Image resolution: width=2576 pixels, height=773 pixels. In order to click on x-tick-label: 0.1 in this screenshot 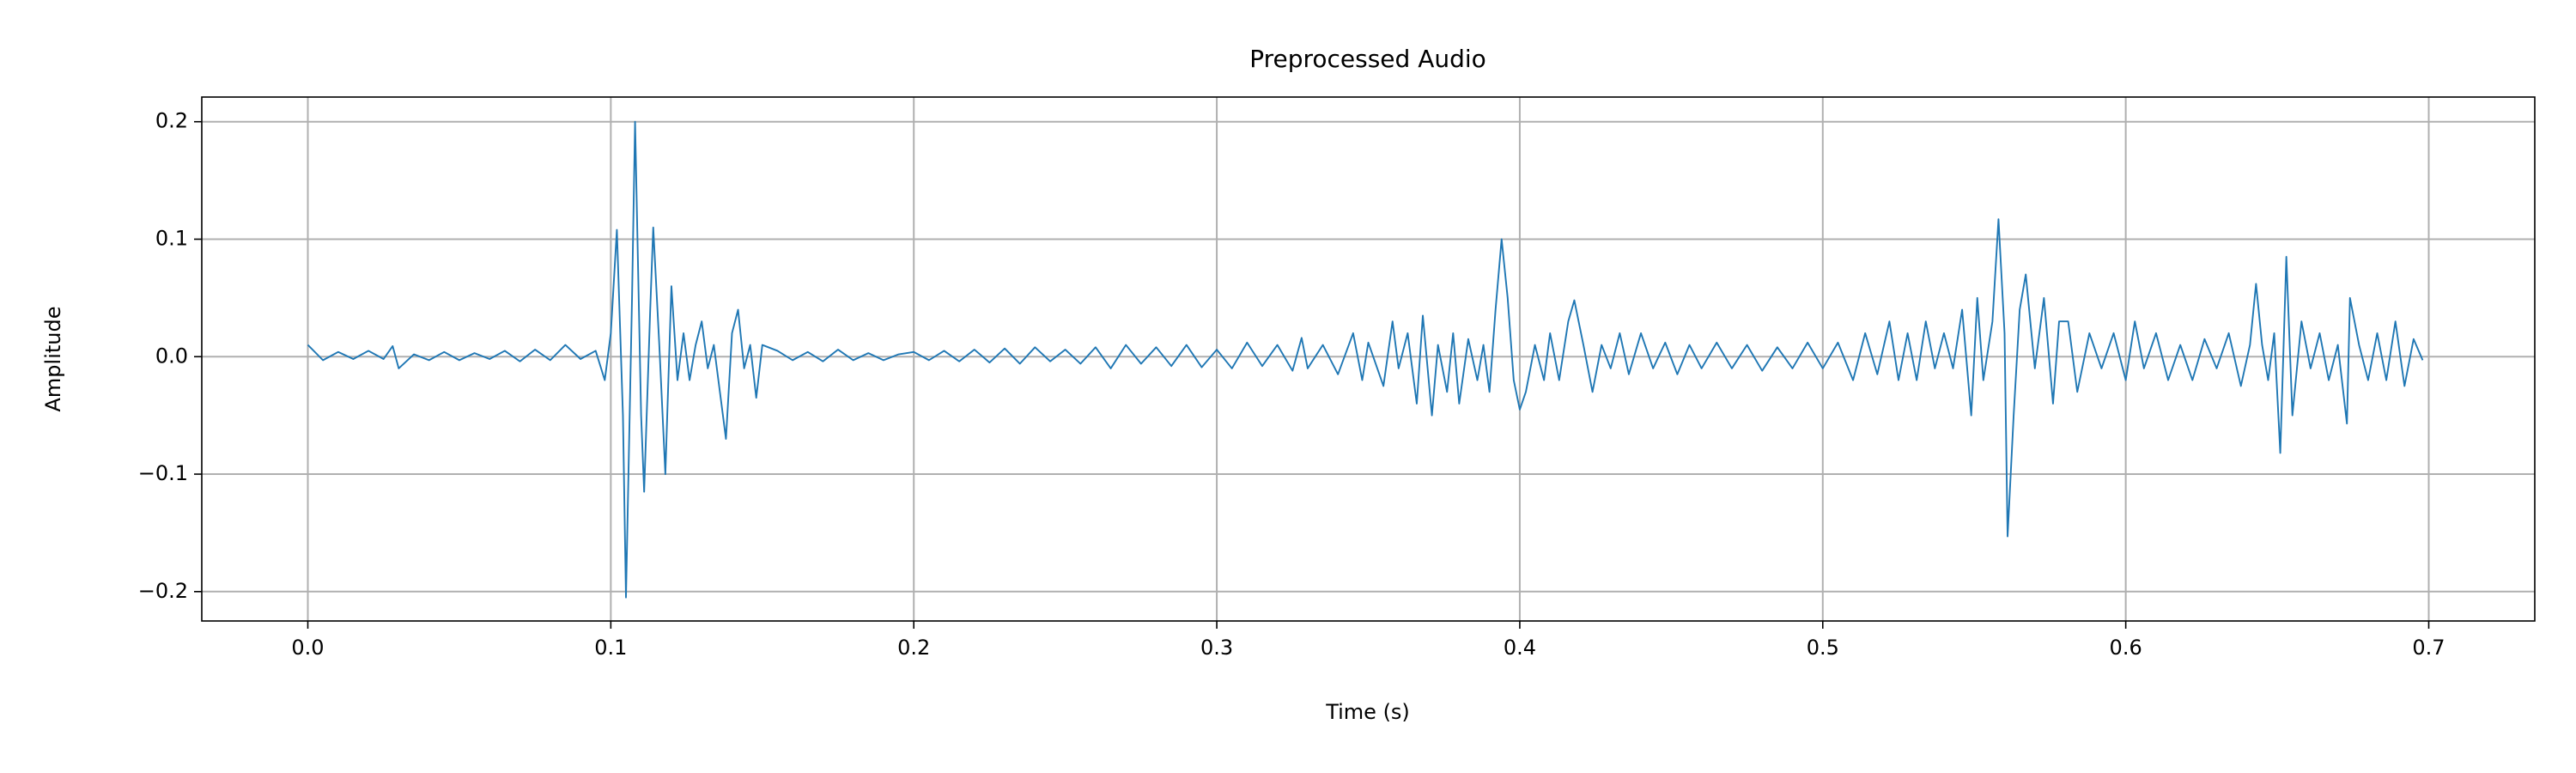, I will do `click(610, 648)`.